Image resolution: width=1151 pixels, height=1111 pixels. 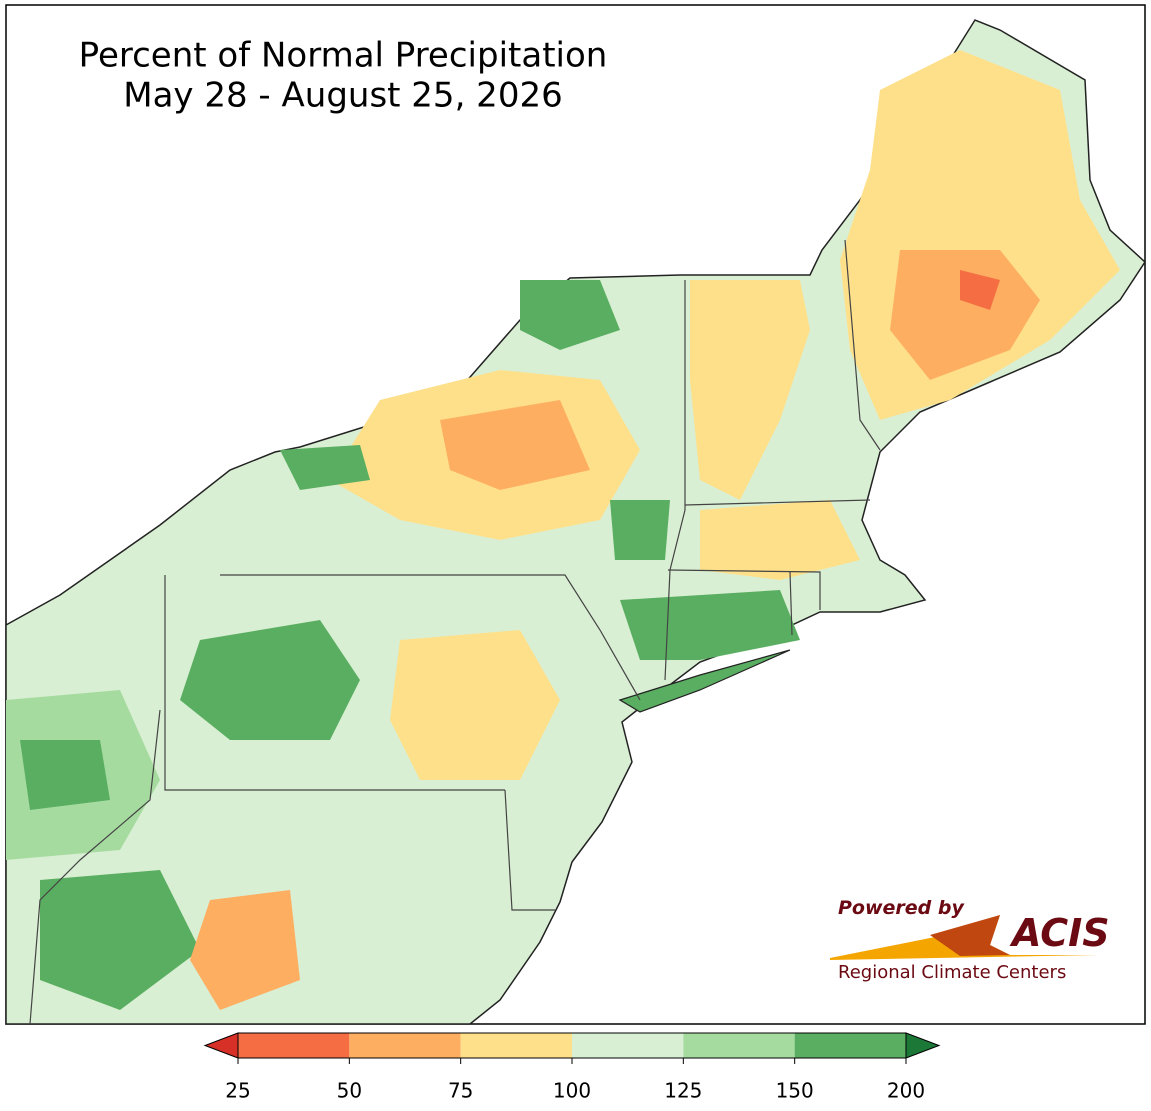 What do you see at coordinates (952, 972) in the screenshot?
I see `logo-subtitle: Regional Climate Centers` at bounding box center [952, 972].